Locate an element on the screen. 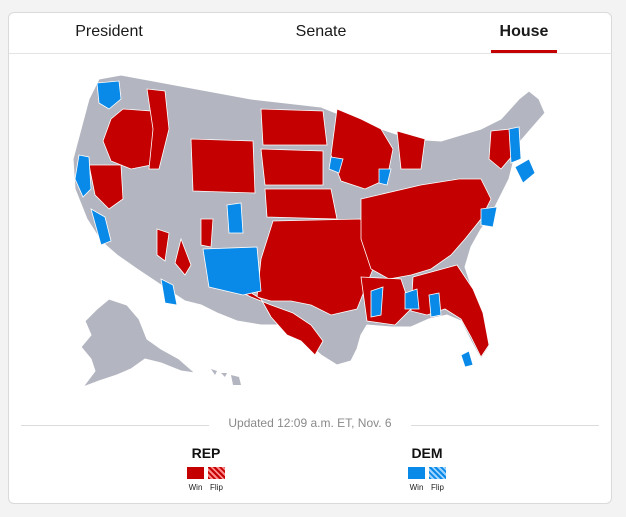 Image resolution: width=626 pixels, height=517 pixels. alaska is located at coordinates (138, 343).